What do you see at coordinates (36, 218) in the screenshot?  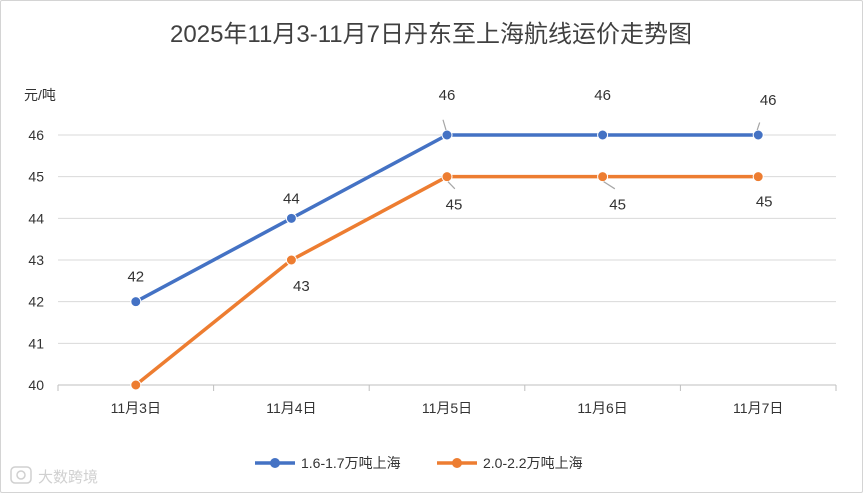 I see `y-tick-label: 44` at bounding box center [36, 218].